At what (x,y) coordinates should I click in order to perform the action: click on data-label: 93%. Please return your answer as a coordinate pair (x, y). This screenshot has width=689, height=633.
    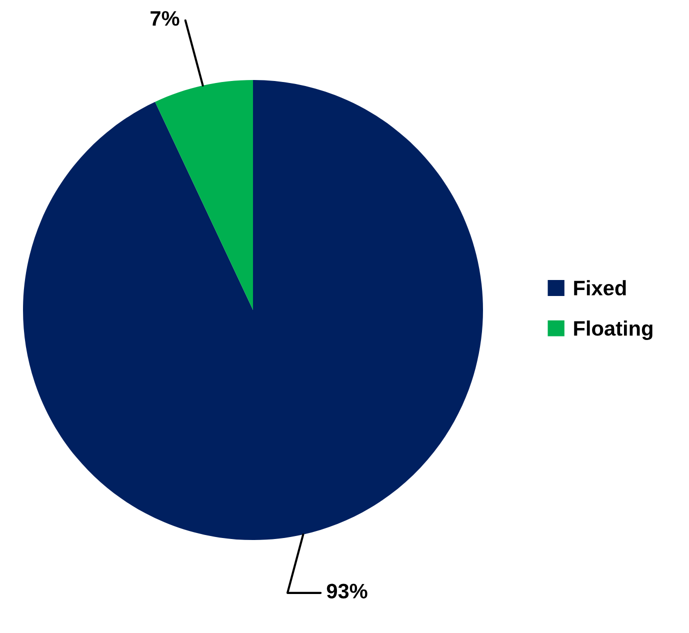
    Looking at the image, I should click on (347, 591).